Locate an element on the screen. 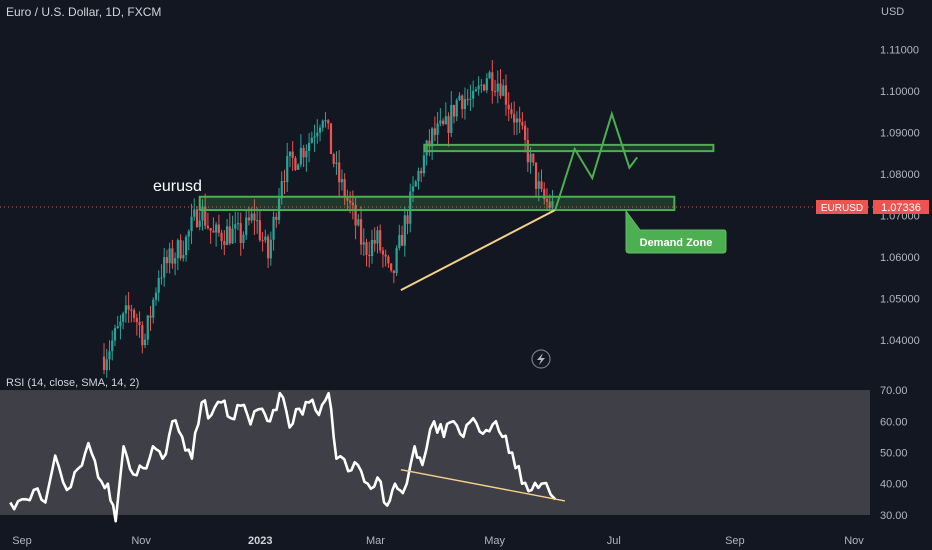  price-tick-label: 1.05000 is located at coordinates (900, 299).